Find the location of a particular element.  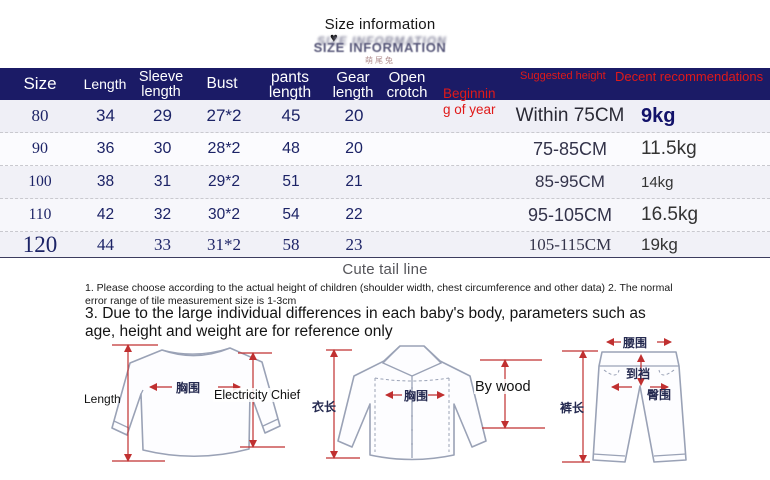

cell-bust: 28*2 is located at coordinates (224, 148).